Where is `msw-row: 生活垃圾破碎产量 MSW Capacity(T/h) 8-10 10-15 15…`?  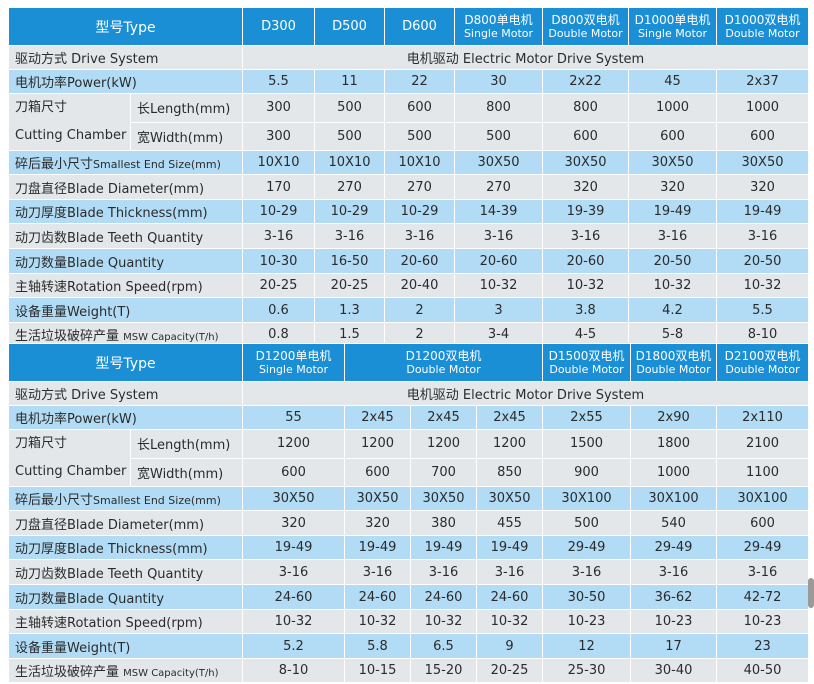
msw-row: 生活垃圾破碎产量 MSW Capacity(T/h) 8-10 10-15 15… is located at coordinates (408, 670).